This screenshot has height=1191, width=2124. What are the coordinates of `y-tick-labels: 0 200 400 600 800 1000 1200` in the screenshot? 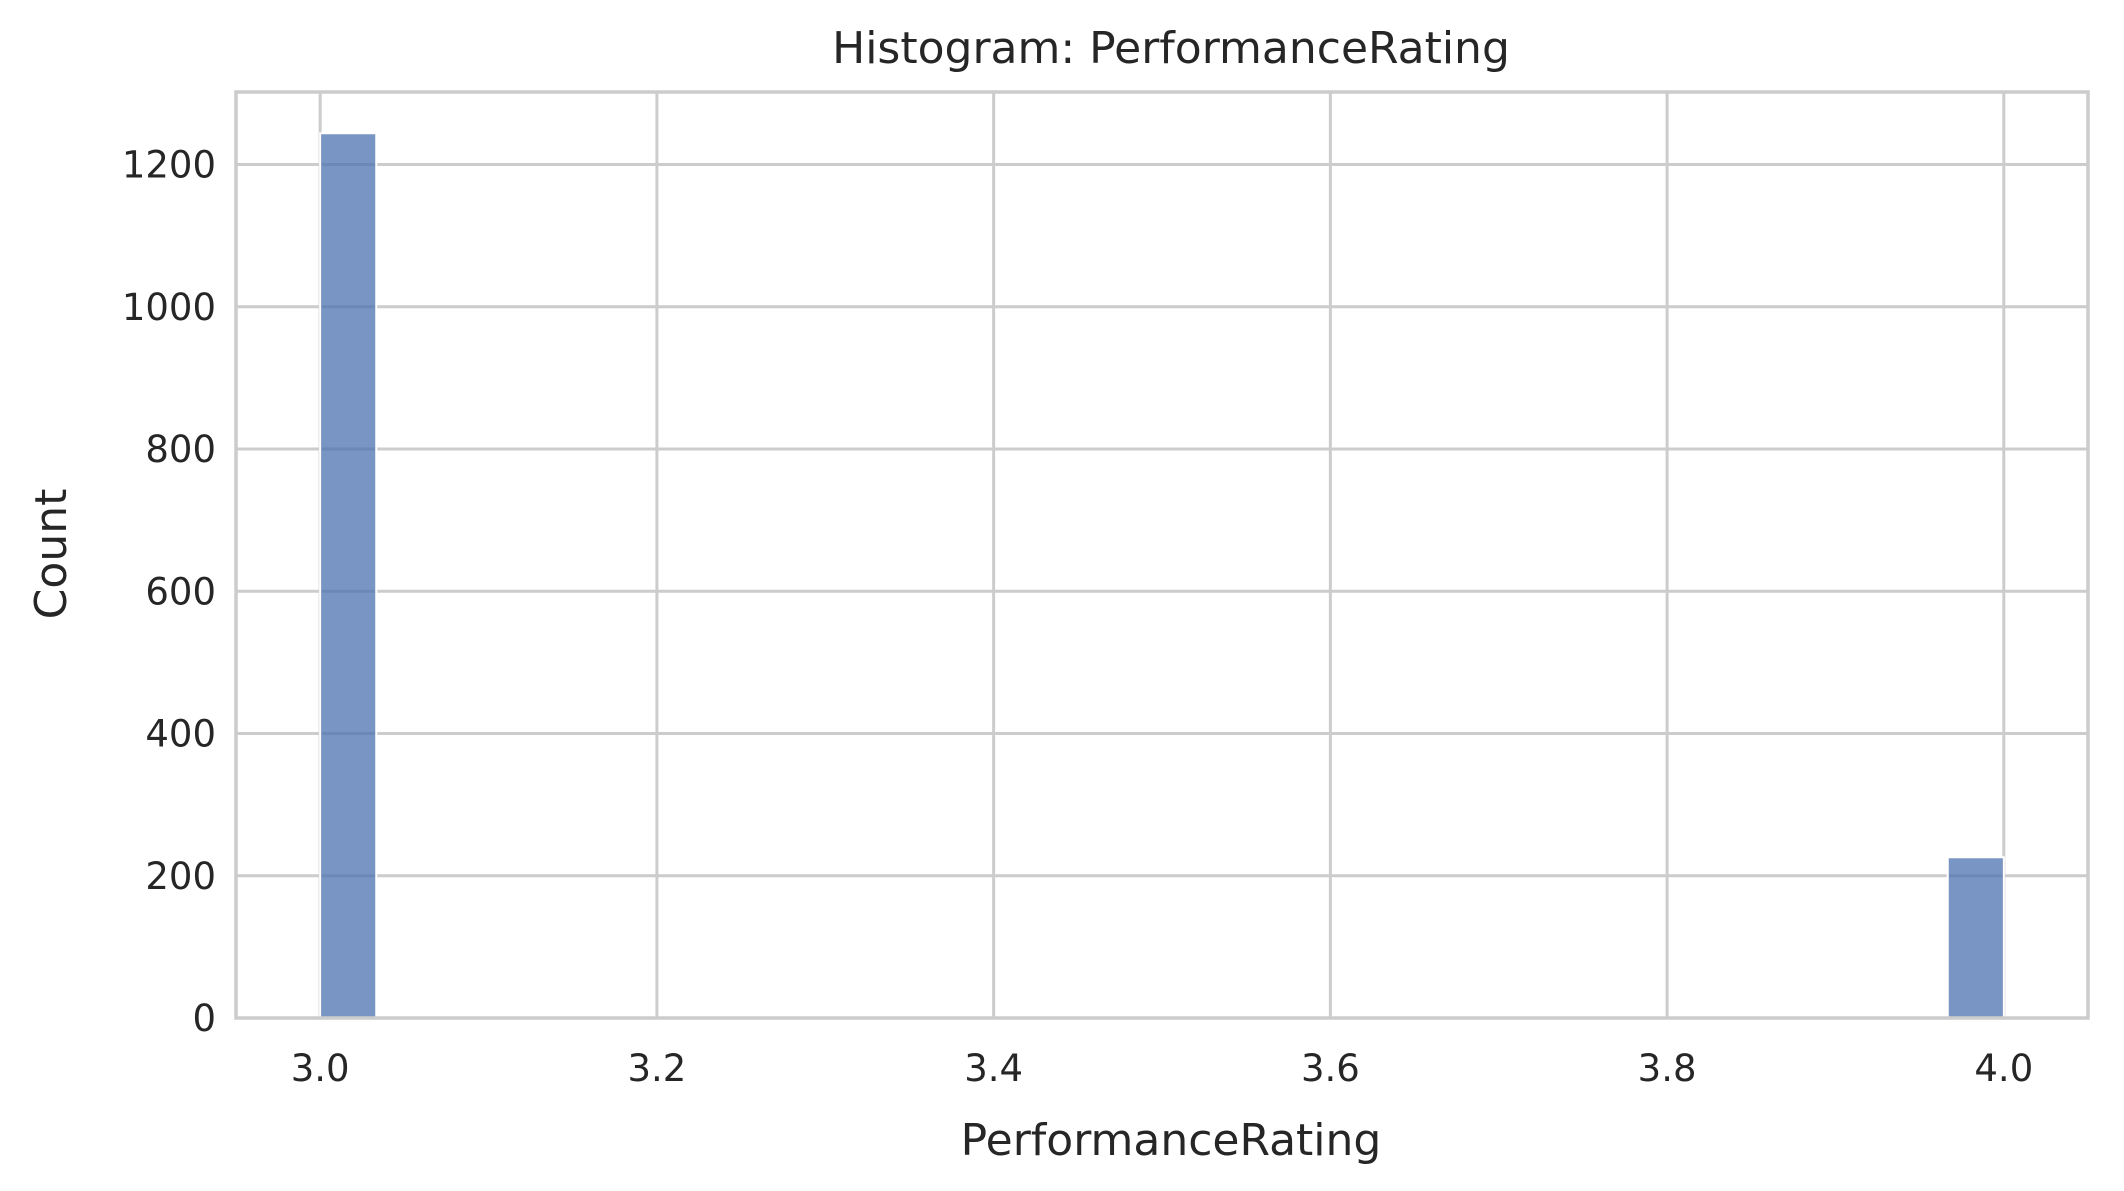 It's located at (169, 592).